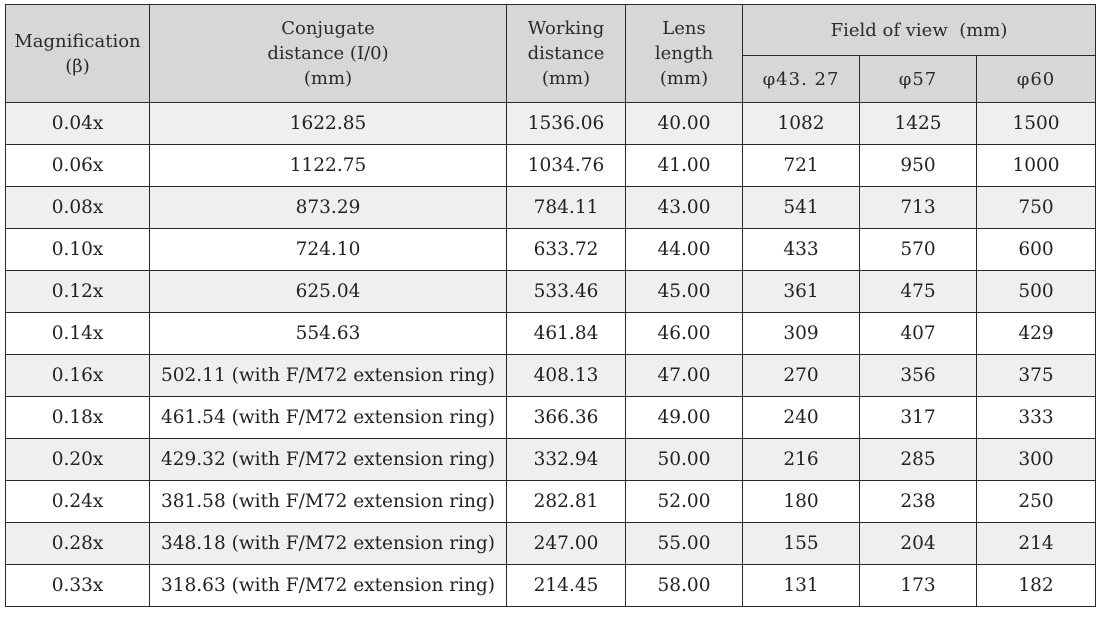 Image resolution: width=1100 pixels, height=629 pixels. Describe the element at coordinates (77, 123) in the screenshot. I see `cell-magnification: 0.04x` at that location.